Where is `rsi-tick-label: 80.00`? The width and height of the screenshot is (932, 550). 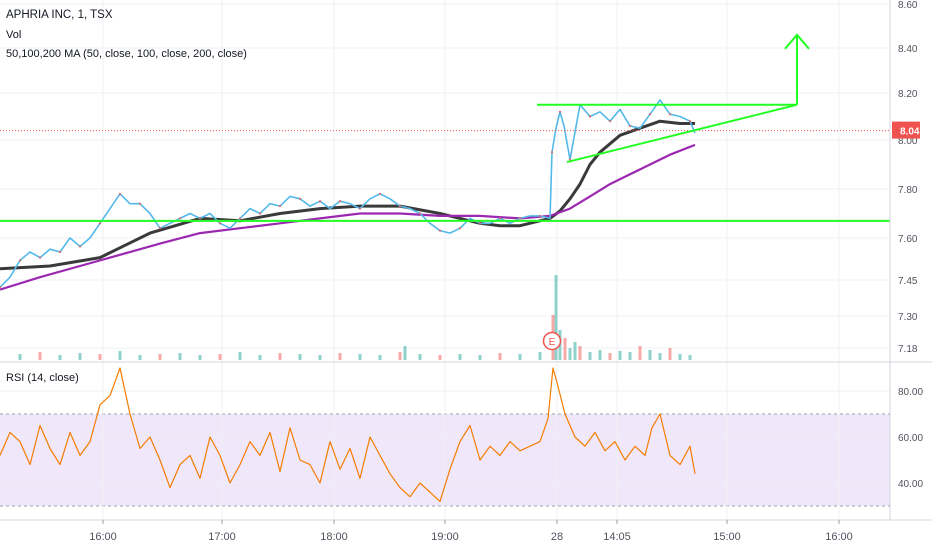
rsi-tick-label: 80.00 is located at coordinates (910, 392).